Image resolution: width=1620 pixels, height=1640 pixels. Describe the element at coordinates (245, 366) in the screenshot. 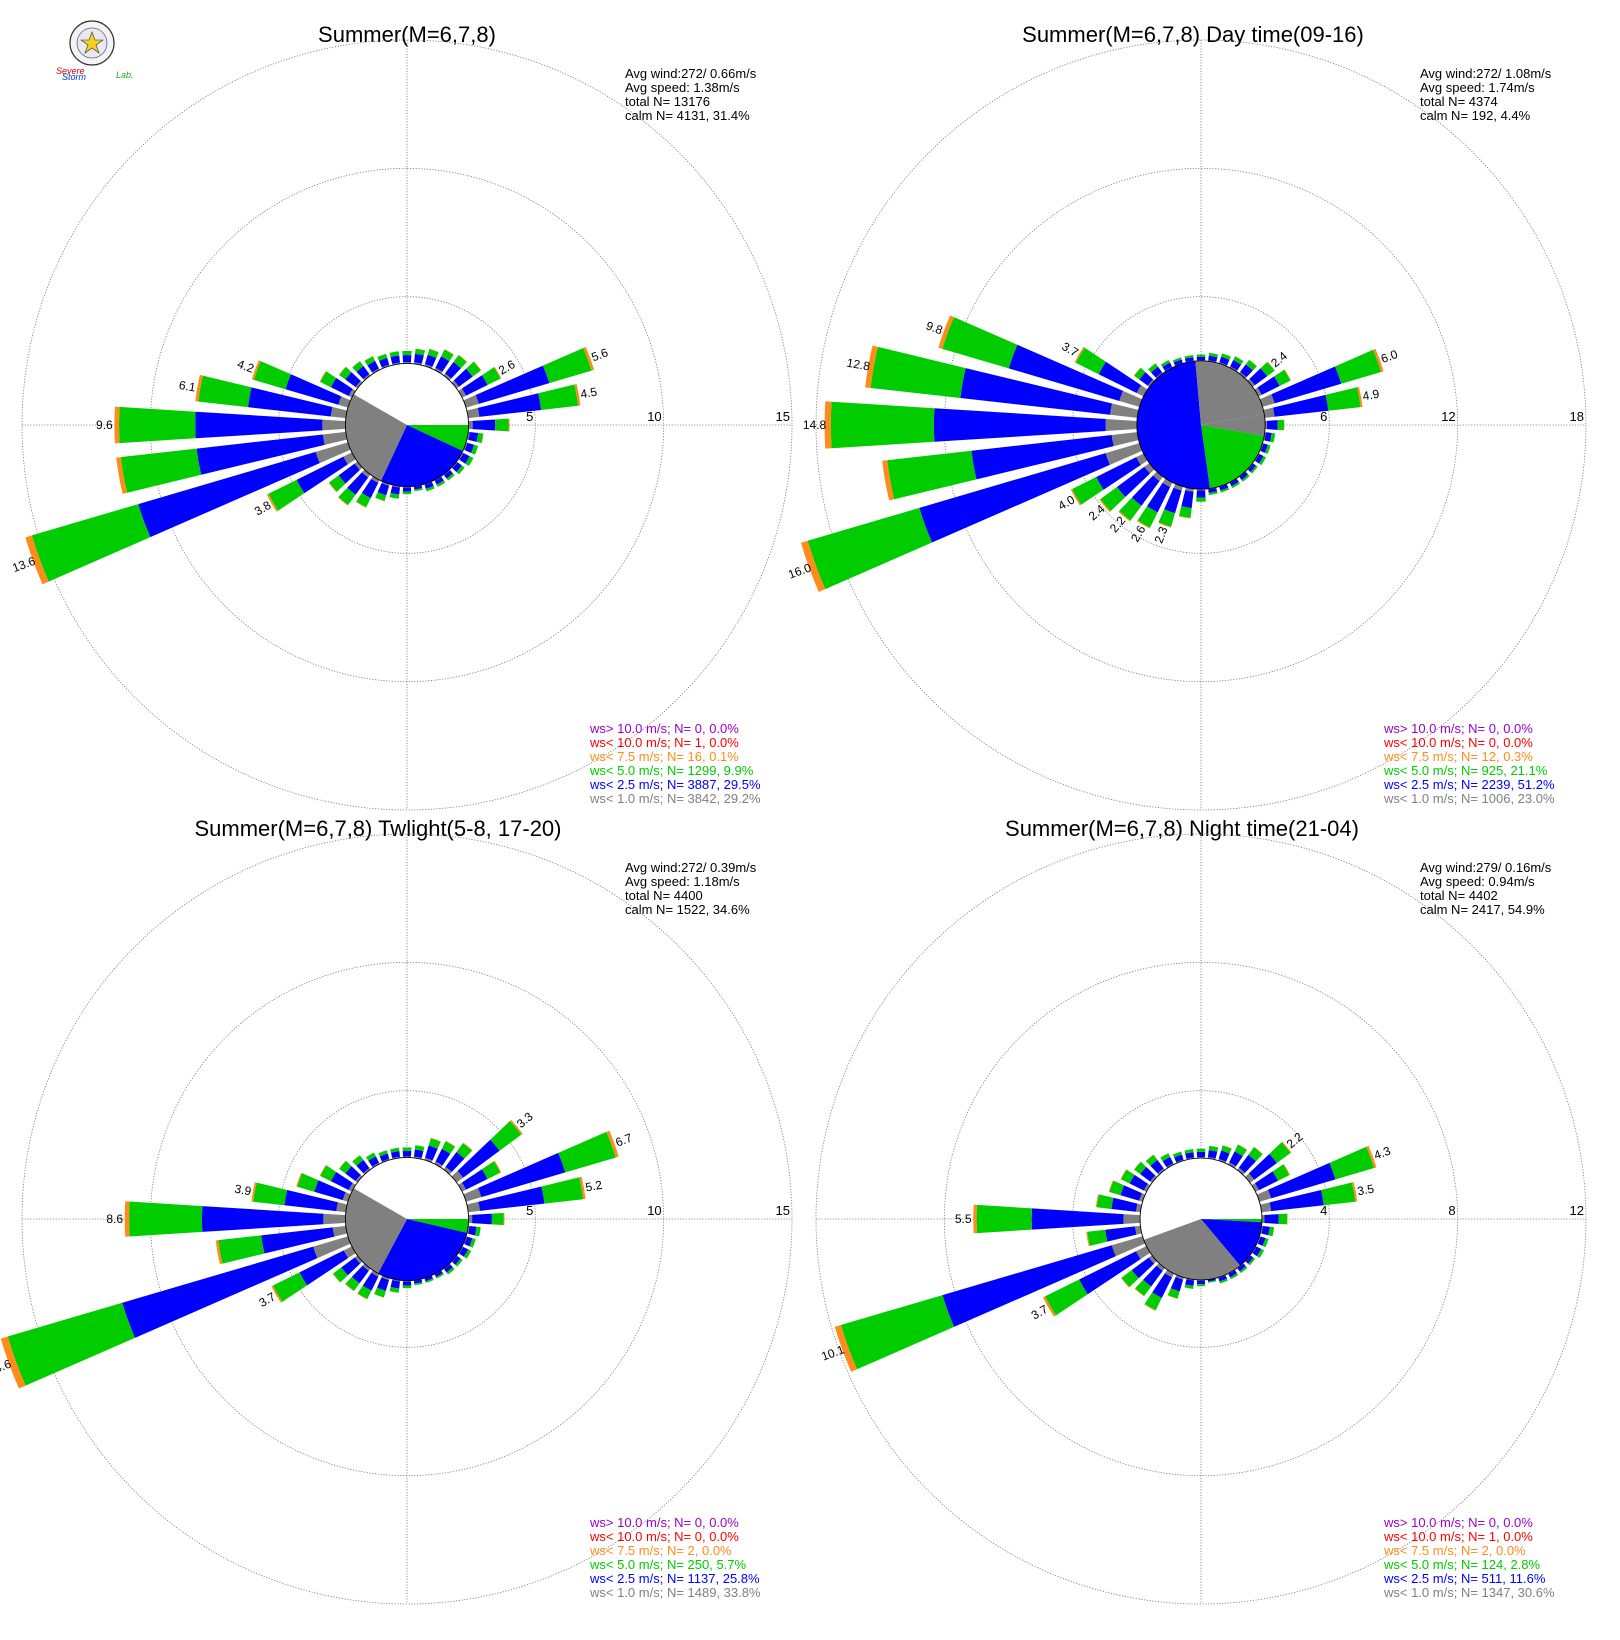

I see `bar-value-label: 4.2` at that location.